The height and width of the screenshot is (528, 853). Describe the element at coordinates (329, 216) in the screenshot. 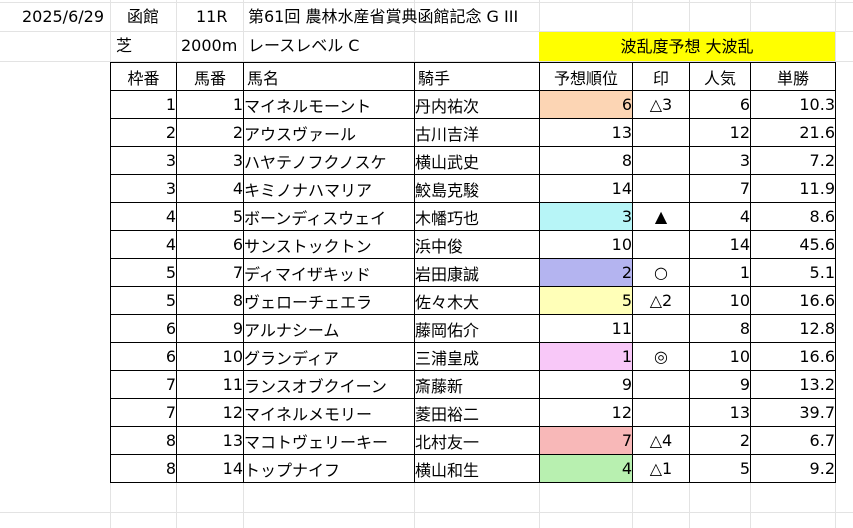

I see `cell-horse-name: ボーンディスウェイ` at that location.